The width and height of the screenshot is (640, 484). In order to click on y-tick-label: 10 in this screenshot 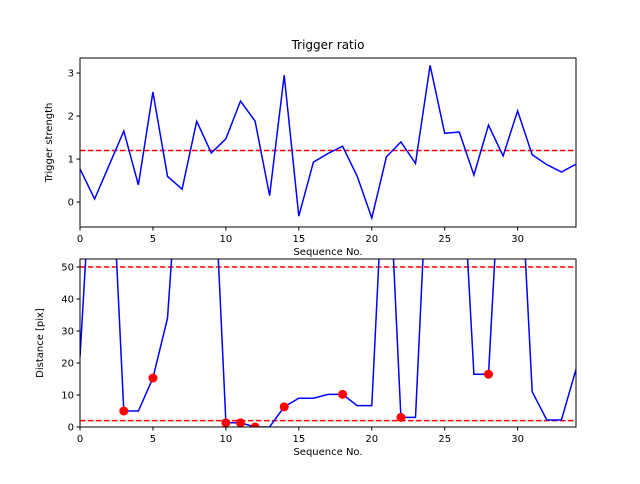, I will do `click(67, 396)`.